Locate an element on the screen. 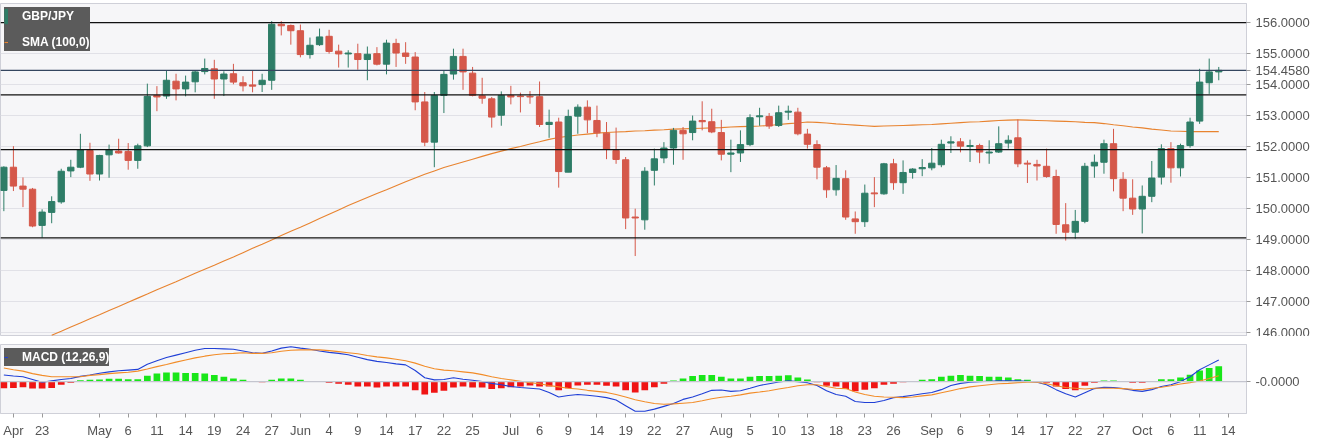  y-tick-label: 156.0000 is located at coordinates (1282, 23).